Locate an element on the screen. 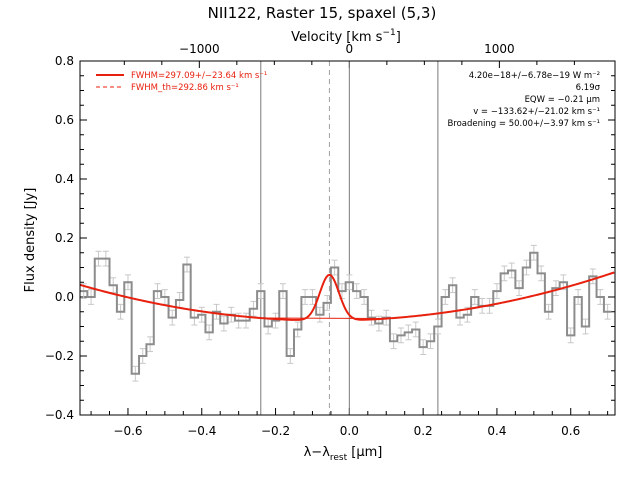 Image resolution: width=640 pixels, height=480 pixels. x-axis-label: λ−λrest [μm] is located at coordinates (343, 454).